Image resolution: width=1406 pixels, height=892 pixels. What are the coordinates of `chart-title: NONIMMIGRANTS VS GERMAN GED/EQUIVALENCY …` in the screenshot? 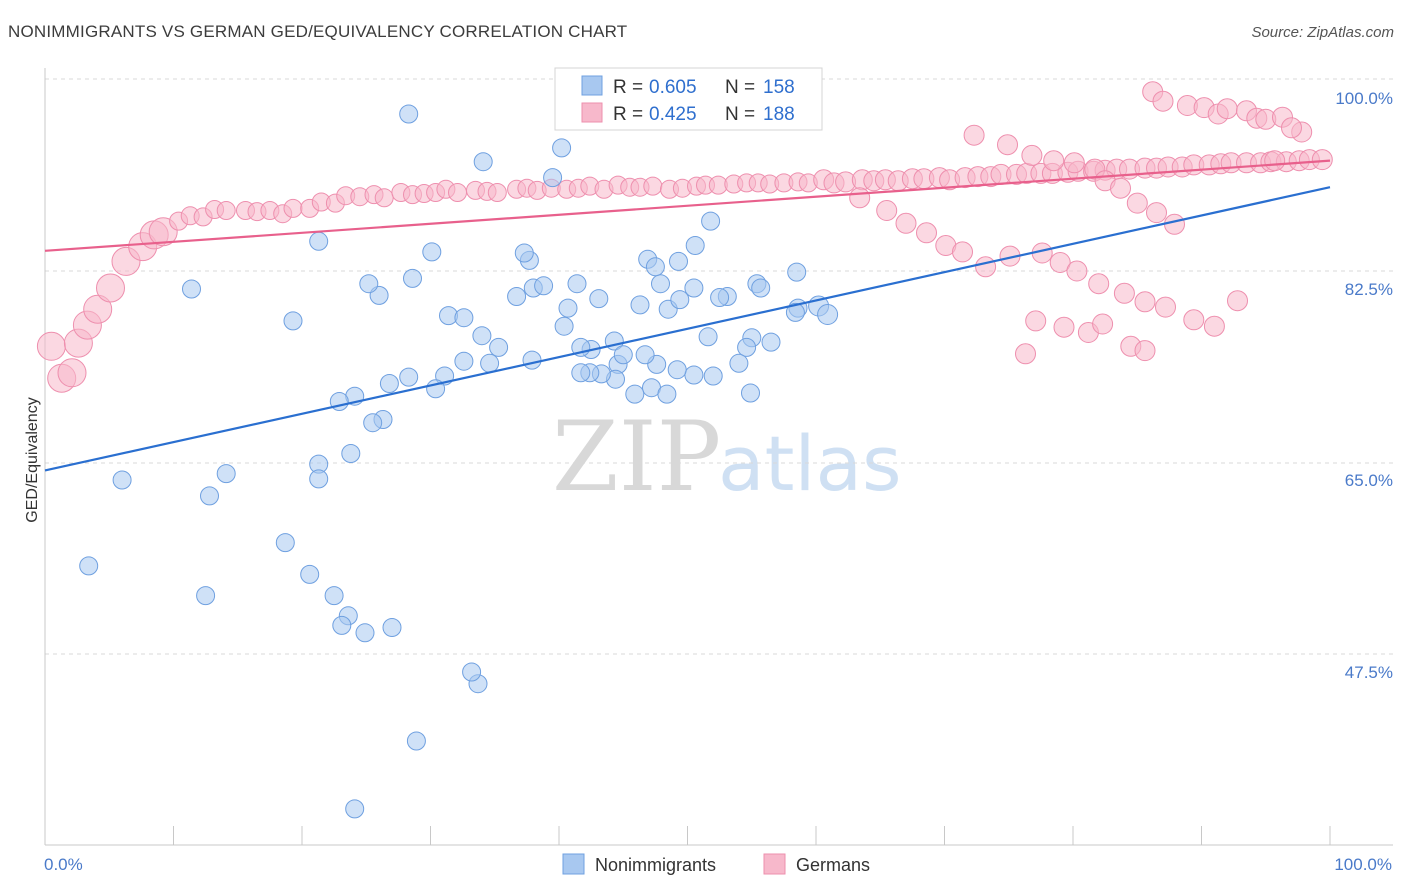 It's located at (318, 31).